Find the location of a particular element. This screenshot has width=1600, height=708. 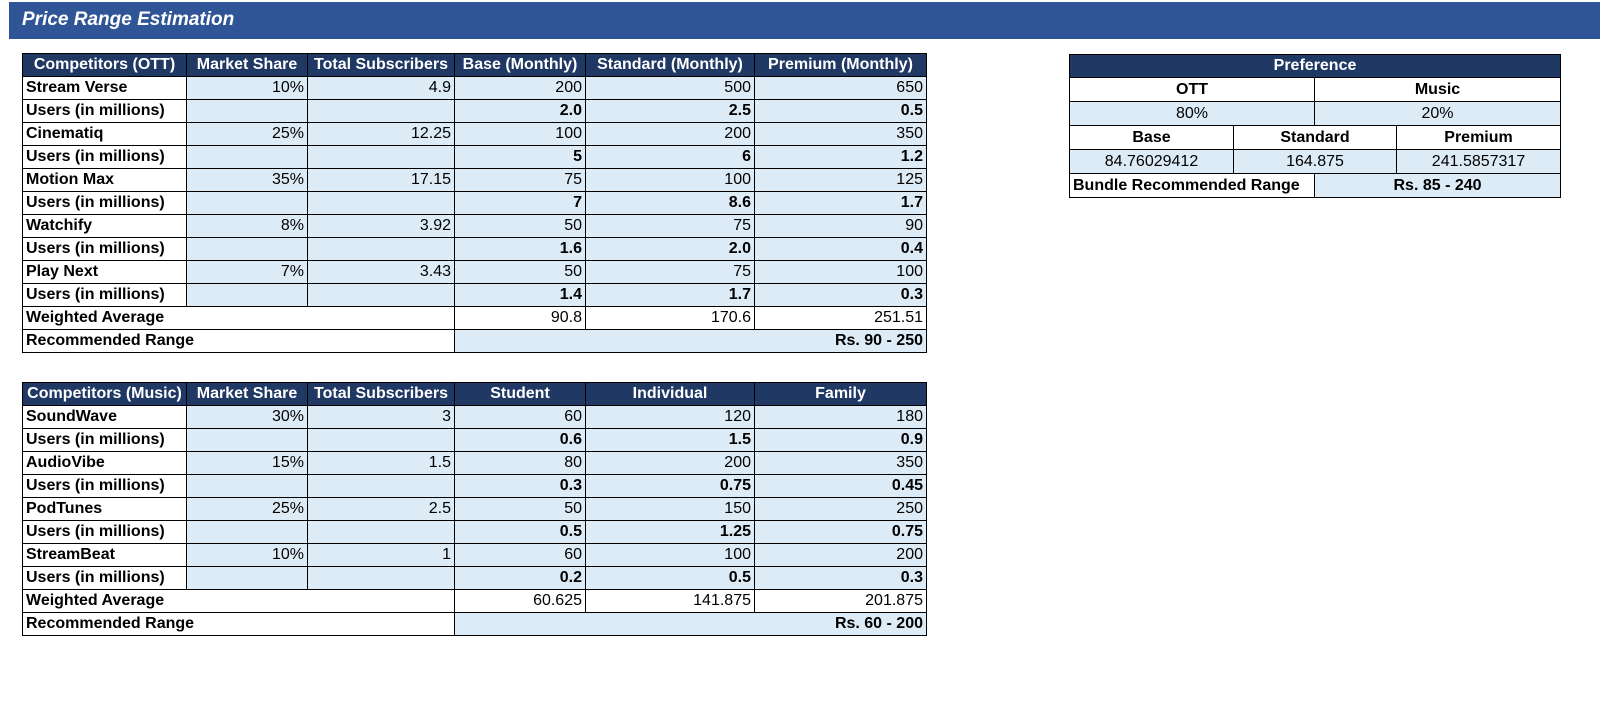

p1-cell: 1.4 is located at coordinates (520, 295).